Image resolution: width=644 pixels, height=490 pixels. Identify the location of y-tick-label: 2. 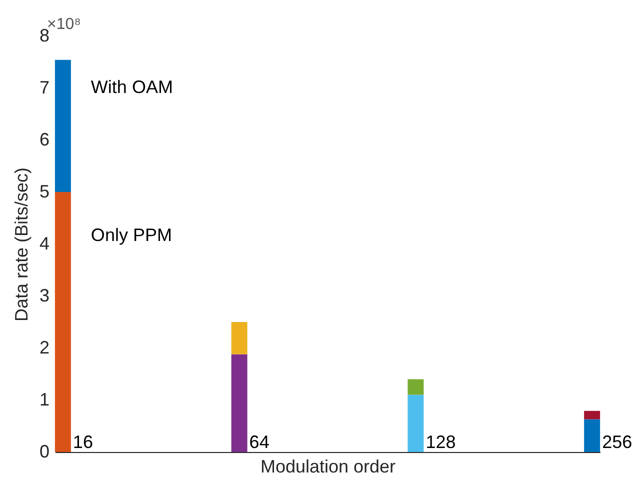
(44, 348).